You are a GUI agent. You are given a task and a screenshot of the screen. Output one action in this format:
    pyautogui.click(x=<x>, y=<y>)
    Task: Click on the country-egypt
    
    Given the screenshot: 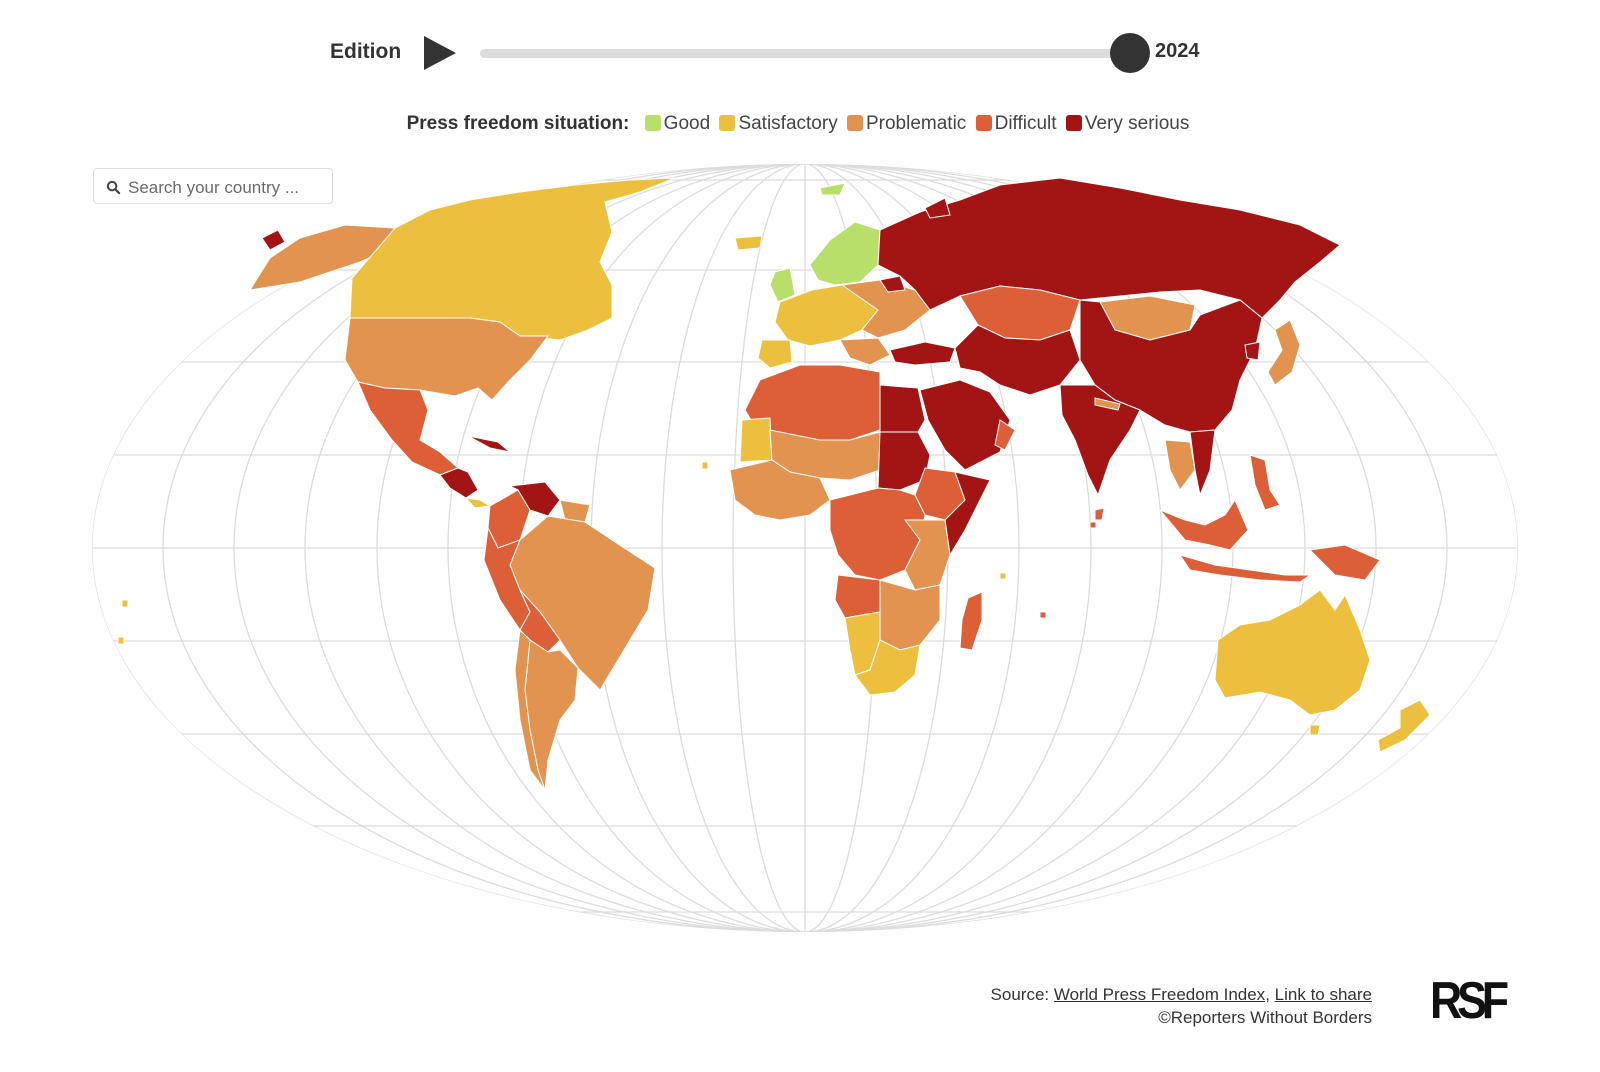 What is the action you would take?
    pyautogui.click(x=902, y=408)
    